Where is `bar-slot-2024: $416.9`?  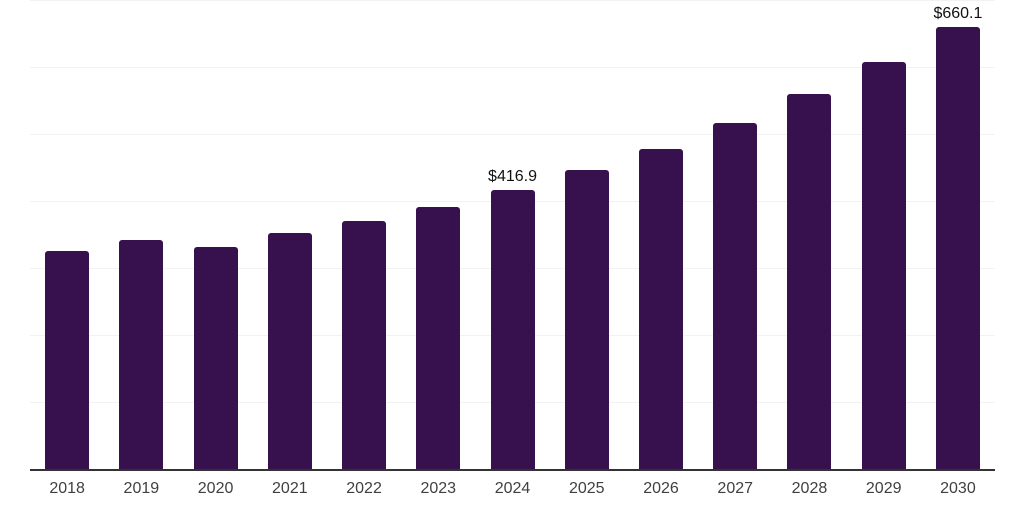 bar-slot-2024: $416.9 is located at coordinates (512, 234).